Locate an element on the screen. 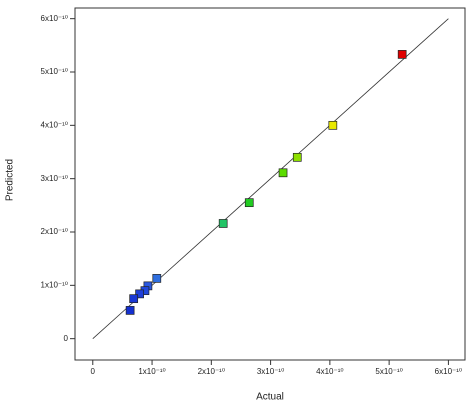 This screenshot has width=474, height=405. x-tick-label: 6x10⁻¹⁰ is located at coordinates (448, 371).